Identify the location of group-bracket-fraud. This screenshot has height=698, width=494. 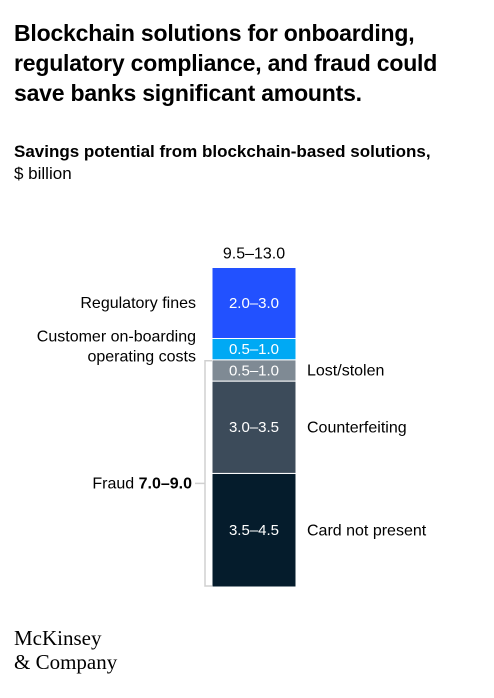
(208, 473).